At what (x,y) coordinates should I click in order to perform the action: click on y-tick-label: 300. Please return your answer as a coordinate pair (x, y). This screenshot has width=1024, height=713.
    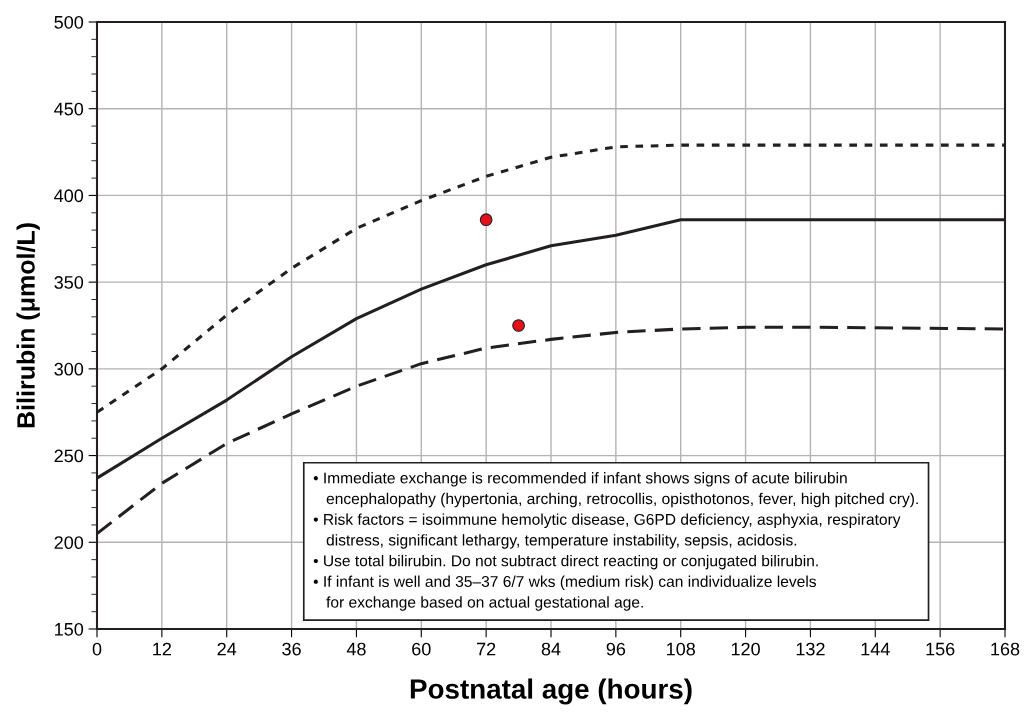
    Looking at the image, I should click on (69, 369).